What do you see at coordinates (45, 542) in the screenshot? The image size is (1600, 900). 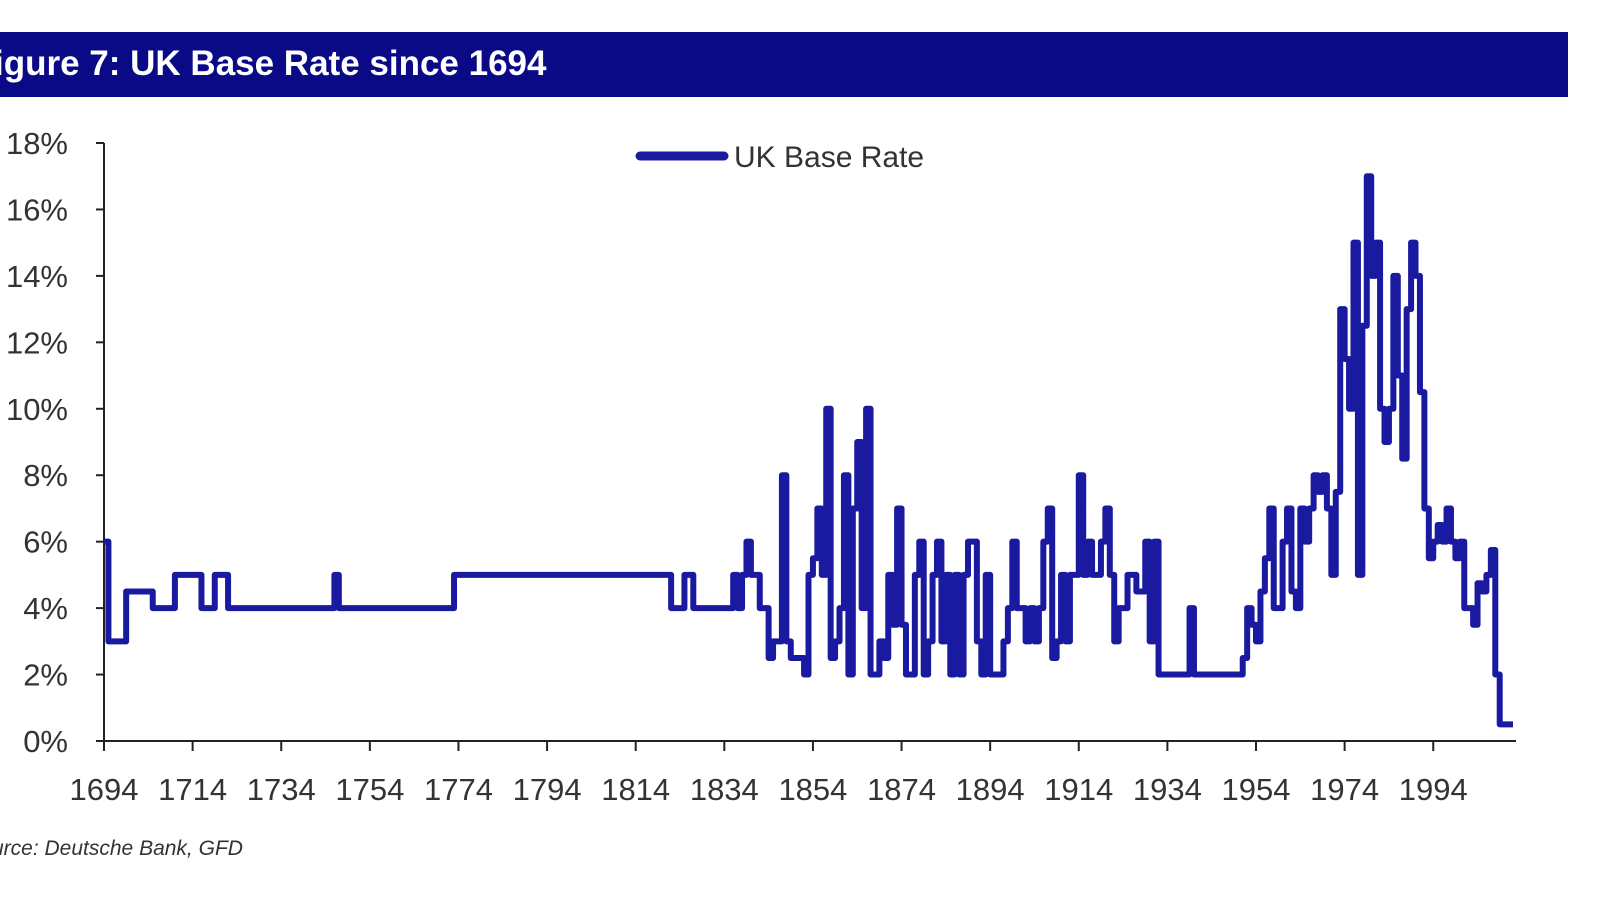 I see `y-tick-label: 6%` at bounding box center [45, 542].